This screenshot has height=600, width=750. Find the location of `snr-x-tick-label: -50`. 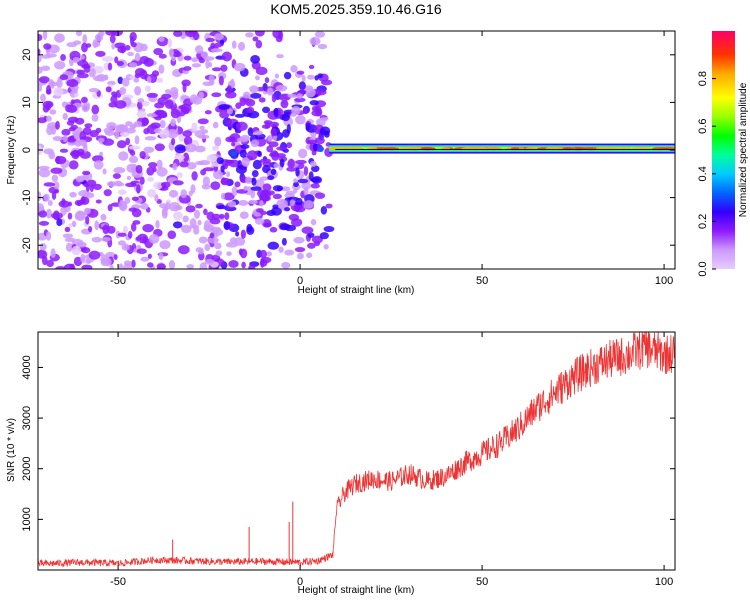

snr-x-tick-label: -50 is located at coordinates (118, 582).